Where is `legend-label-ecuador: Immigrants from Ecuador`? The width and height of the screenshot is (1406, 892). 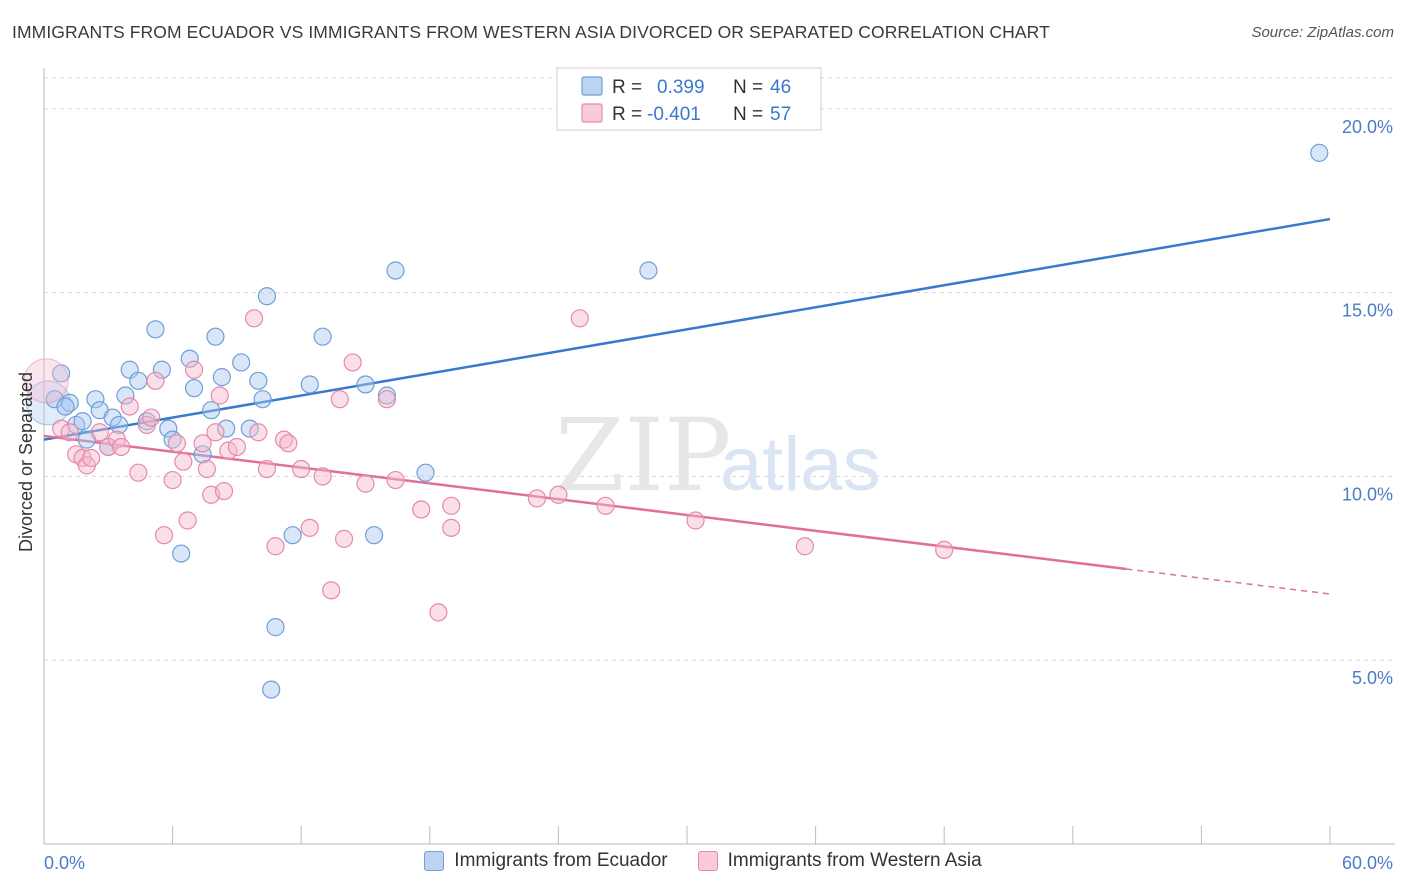
legend-label-ecuador: Immigrants from Ecuador is located at coordinates (561, 860).